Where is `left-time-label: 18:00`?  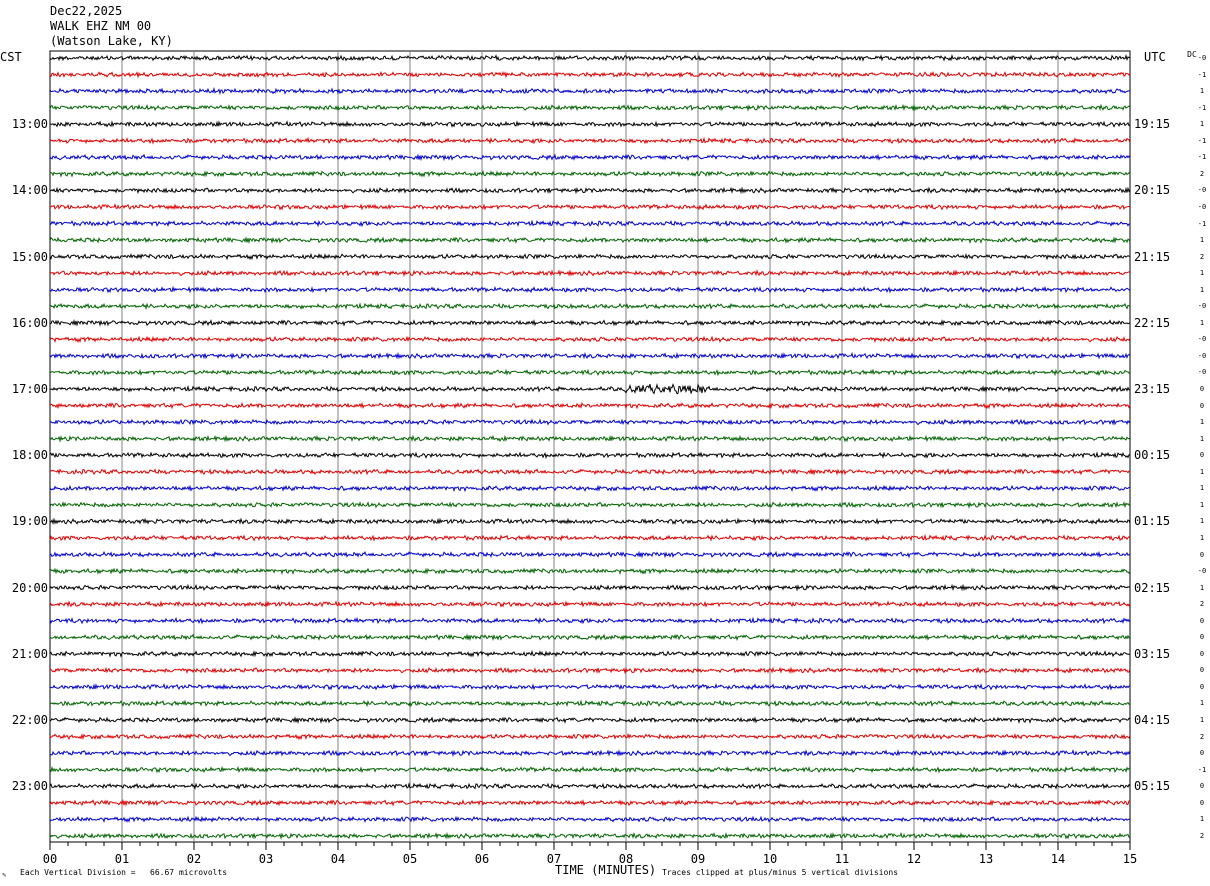
left-time-label: 18:00 is located at coordinates (29, 455).